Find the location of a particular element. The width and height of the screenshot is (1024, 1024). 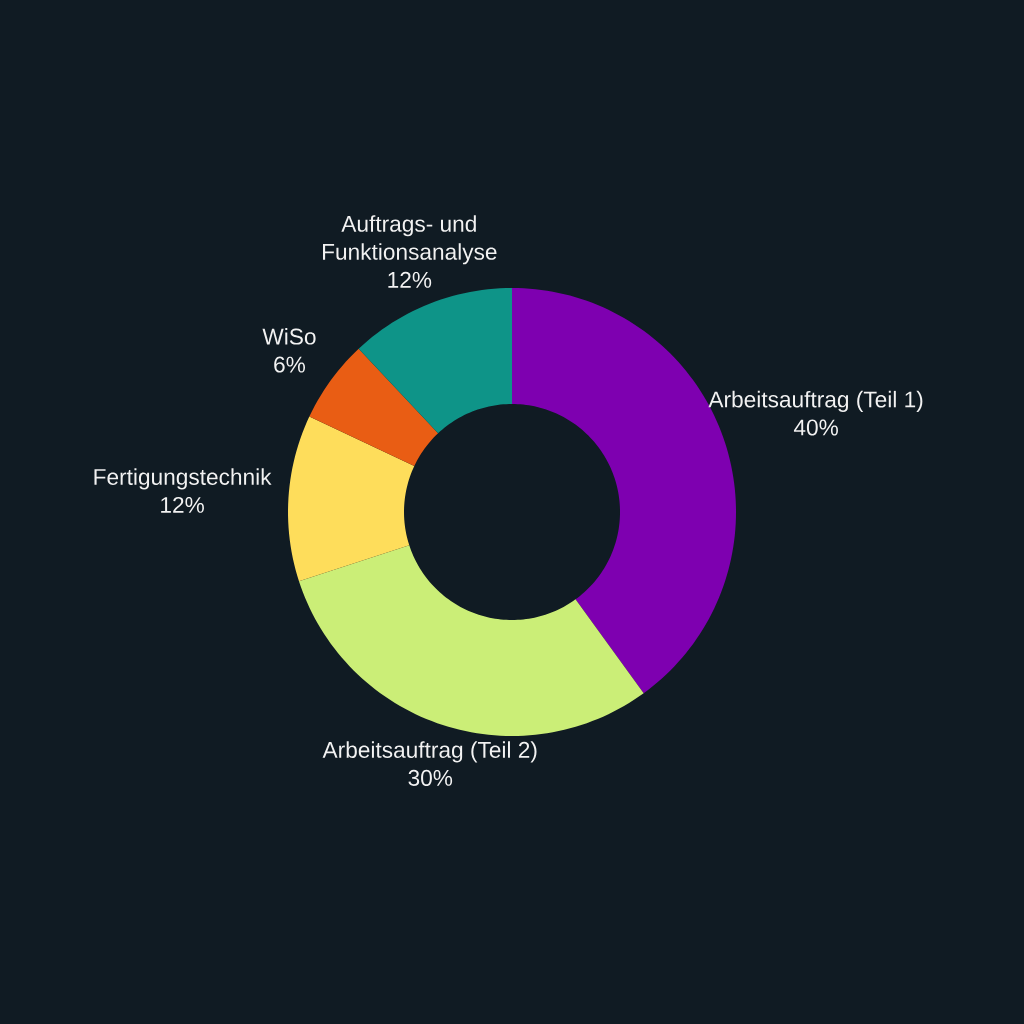

data-label: 40% is located at coordinates (815, 427).